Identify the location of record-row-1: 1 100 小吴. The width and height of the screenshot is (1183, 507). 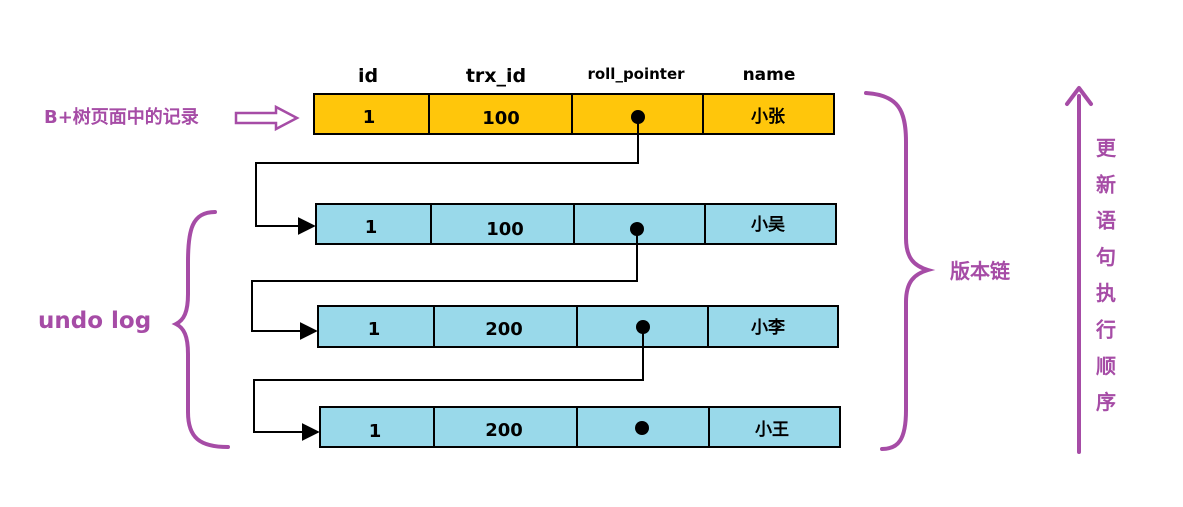
(576, 224).